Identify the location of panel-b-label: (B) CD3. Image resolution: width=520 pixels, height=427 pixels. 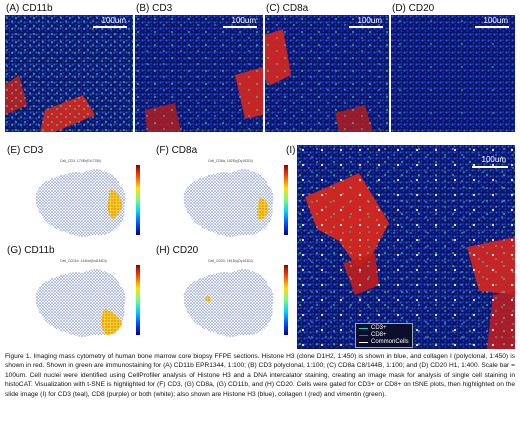
(154, 8).